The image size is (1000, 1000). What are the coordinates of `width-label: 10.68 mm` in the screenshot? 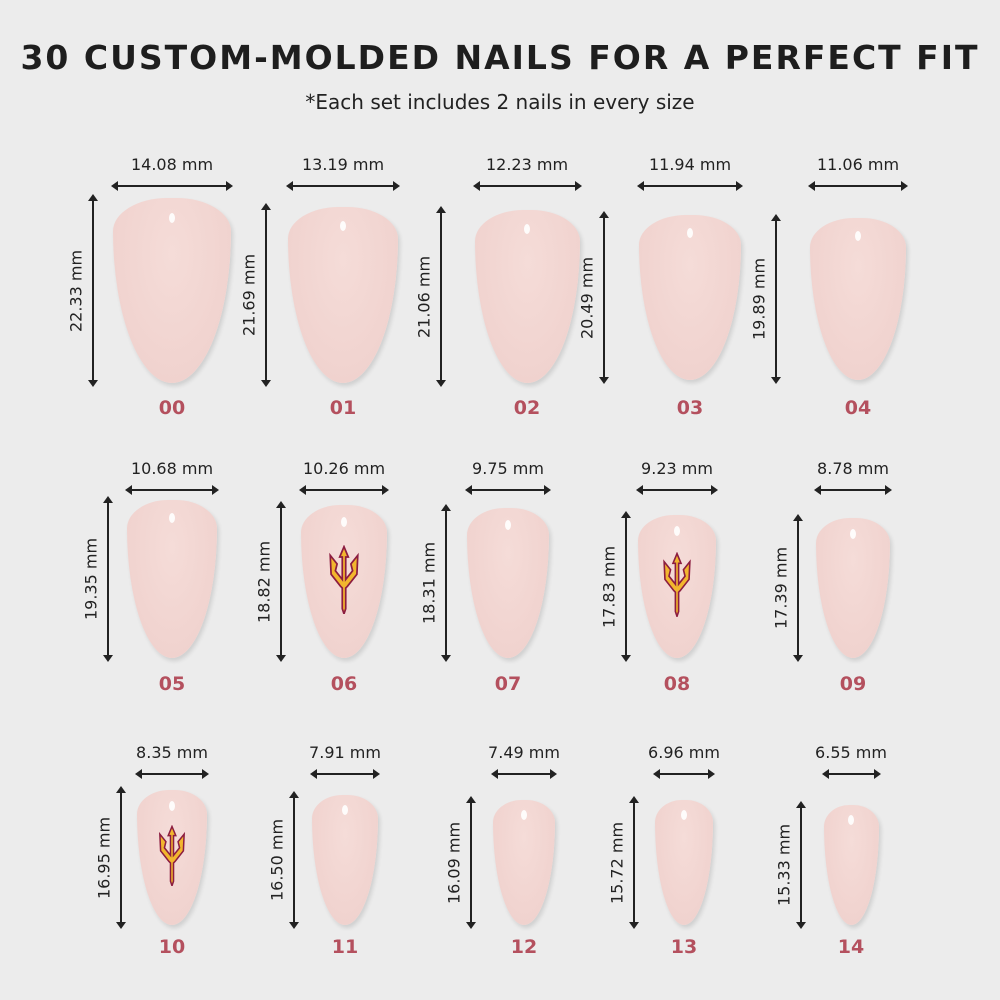 It's located at (172, 468).